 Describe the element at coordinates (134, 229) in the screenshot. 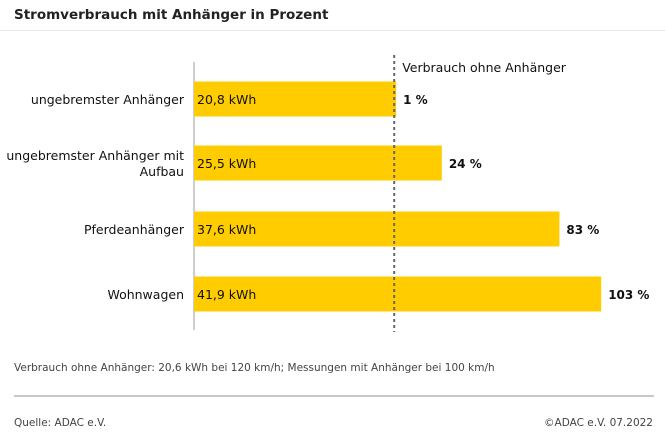

I see `category-label-2-0: Pferdeanhänger` at that location.